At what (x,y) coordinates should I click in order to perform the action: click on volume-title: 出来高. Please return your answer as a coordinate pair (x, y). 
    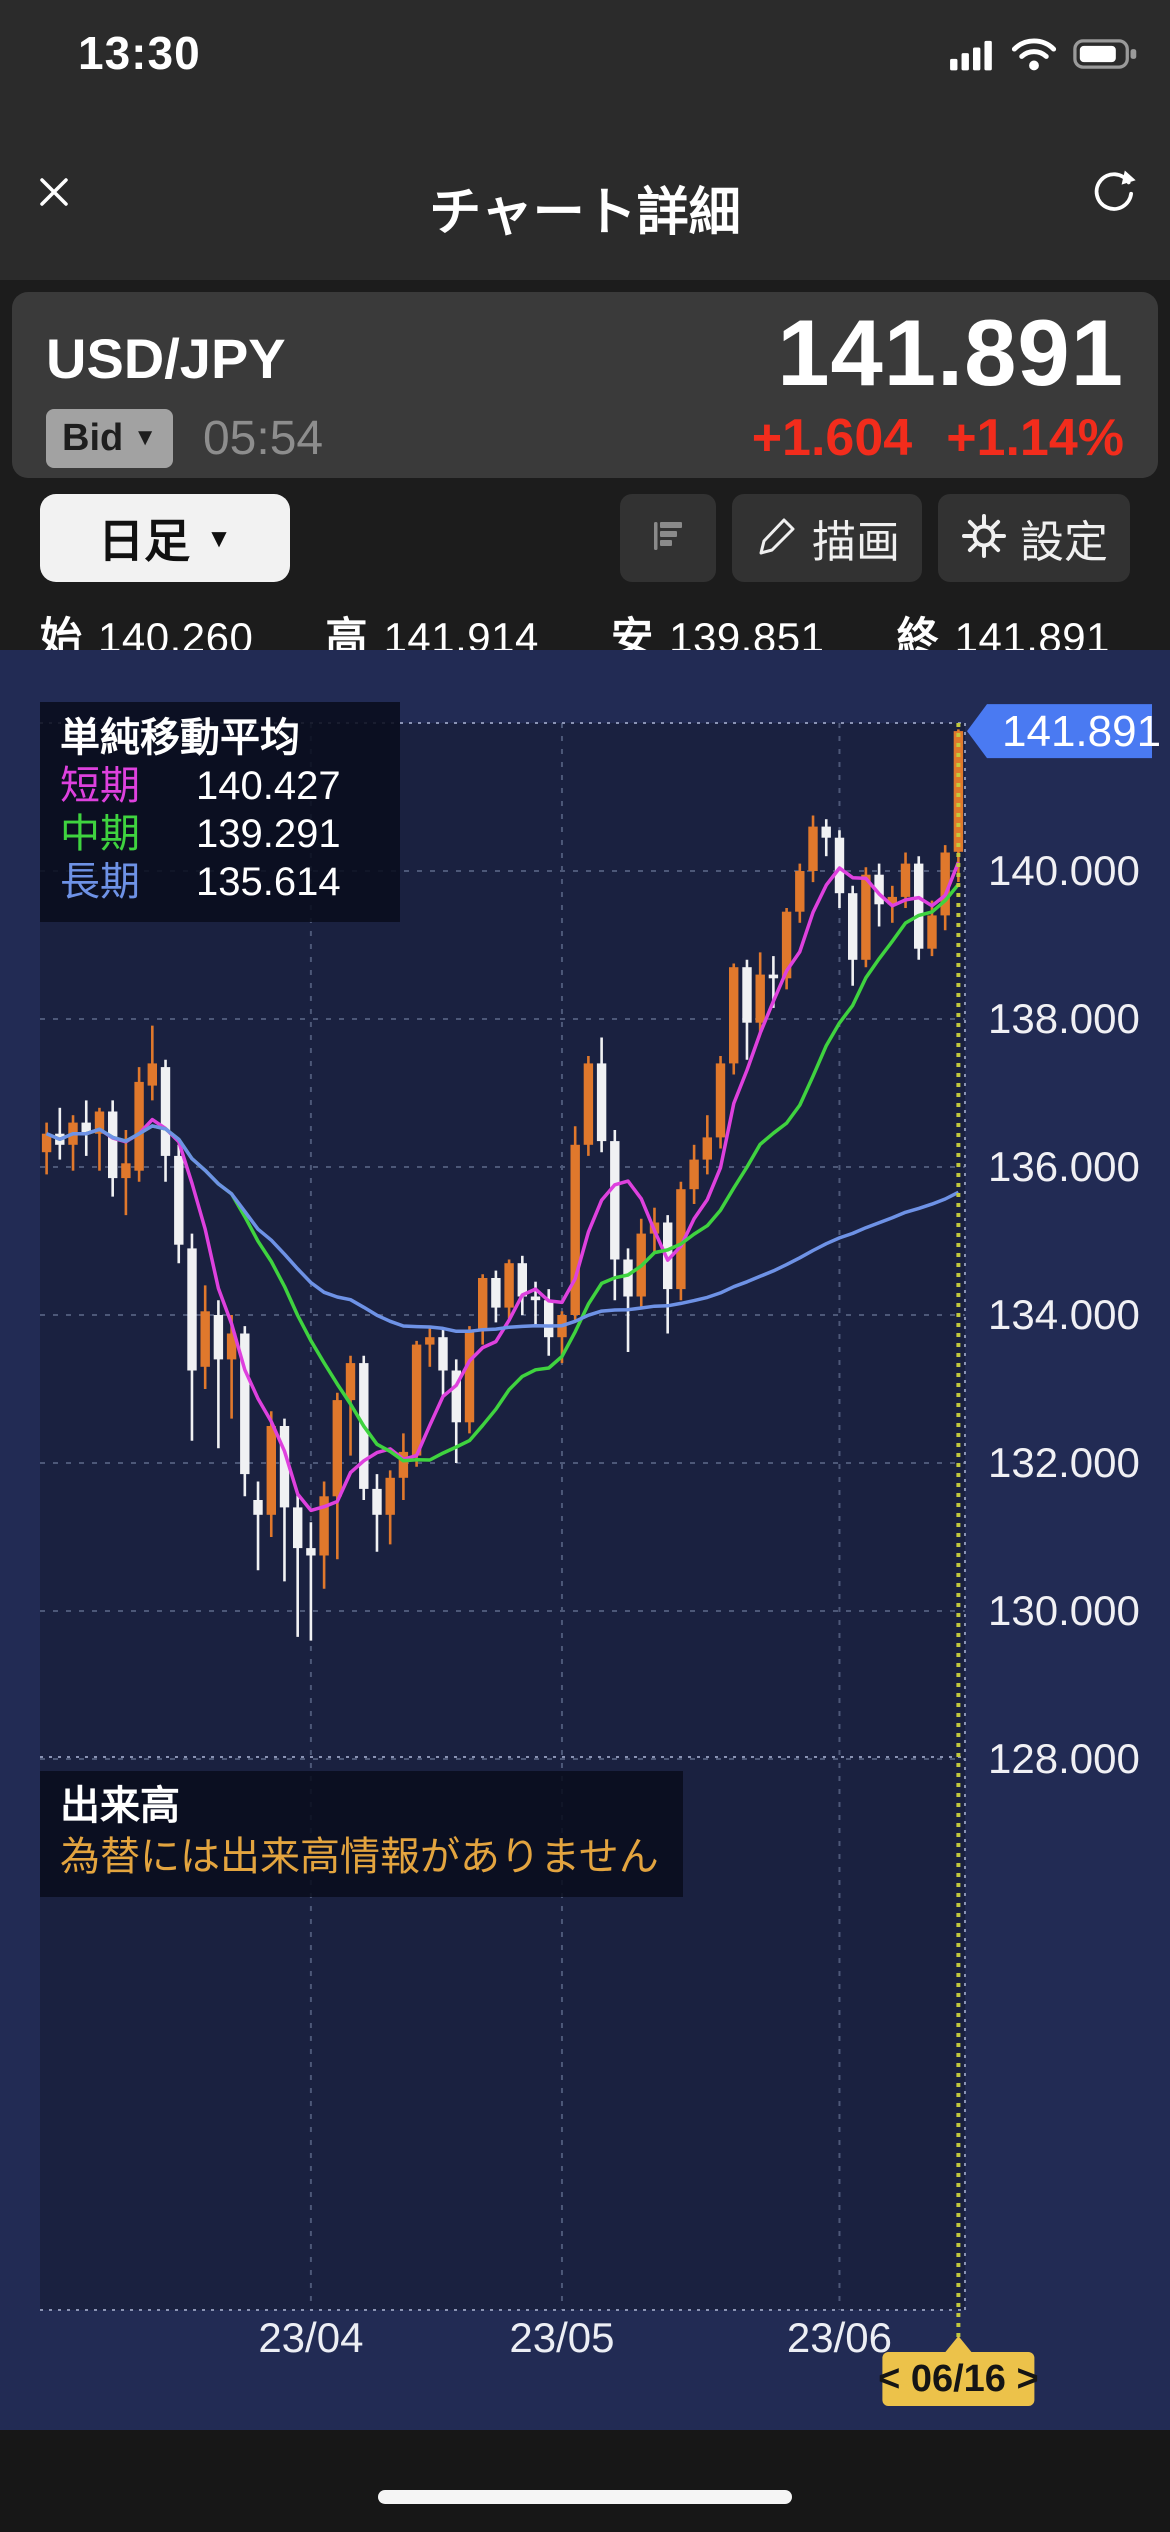
    Looking at the image, I should click on (120, 1806).